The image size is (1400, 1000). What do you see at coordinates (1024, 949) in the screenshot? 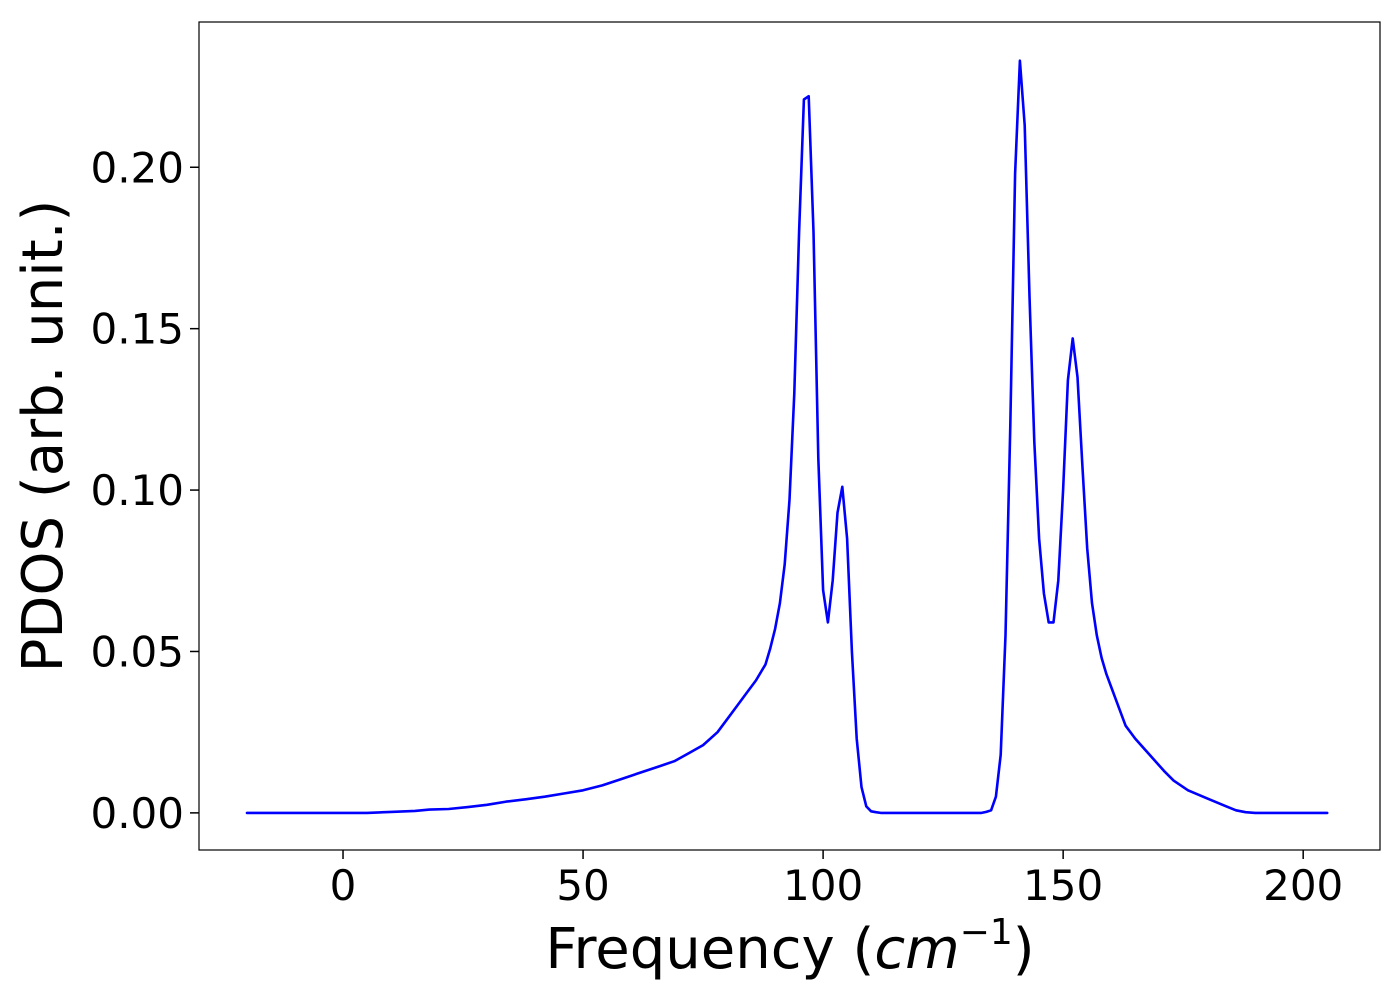
I see `x-axis-label-close: )` at bounding box center [1024, 949].